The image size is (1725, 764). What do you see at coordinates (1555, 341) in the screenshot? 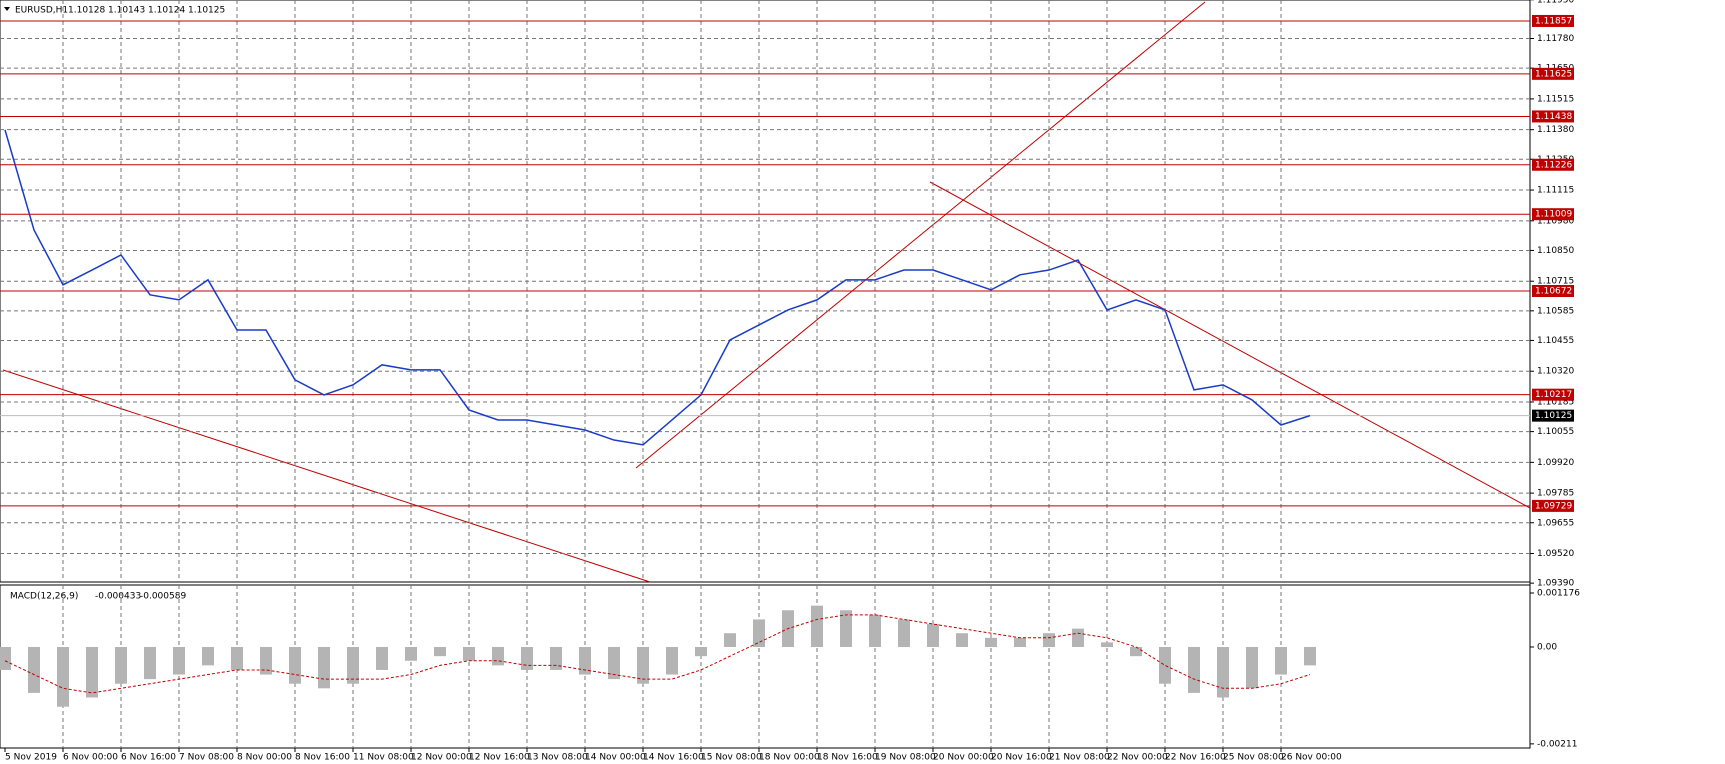
I see `y-tick-label: 1.10455` at bounding box center [1555, 341].